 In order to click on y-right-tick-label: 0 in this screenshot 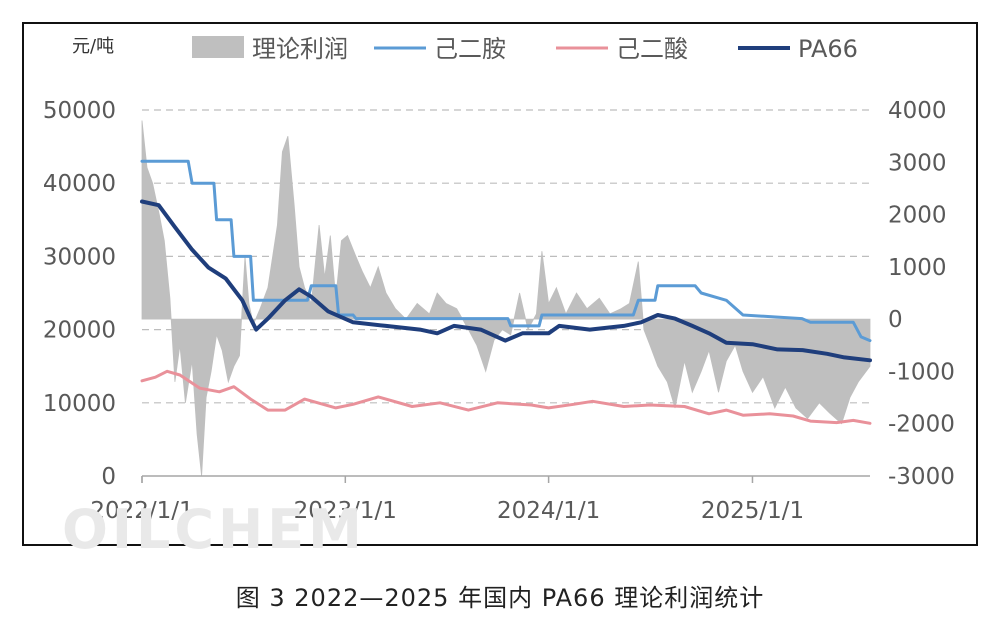, I will do `click(895, 320)`.